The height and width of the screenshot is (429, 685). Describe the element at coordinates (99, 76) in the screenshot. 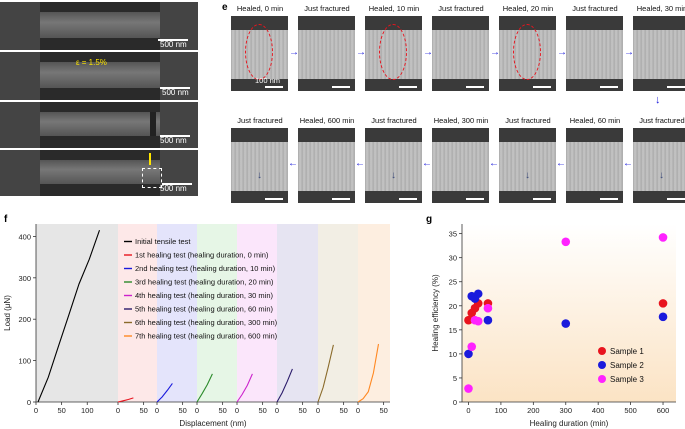

I see `sem-image-b: ε = 1.5% 500 nm` at that location.